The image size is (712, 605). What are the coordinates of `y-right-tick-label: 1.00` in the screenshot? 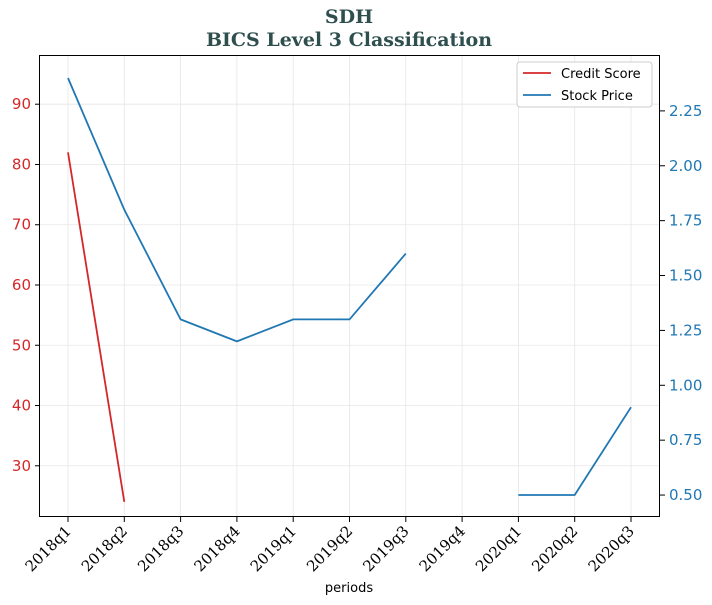 It's located at (685, 385).